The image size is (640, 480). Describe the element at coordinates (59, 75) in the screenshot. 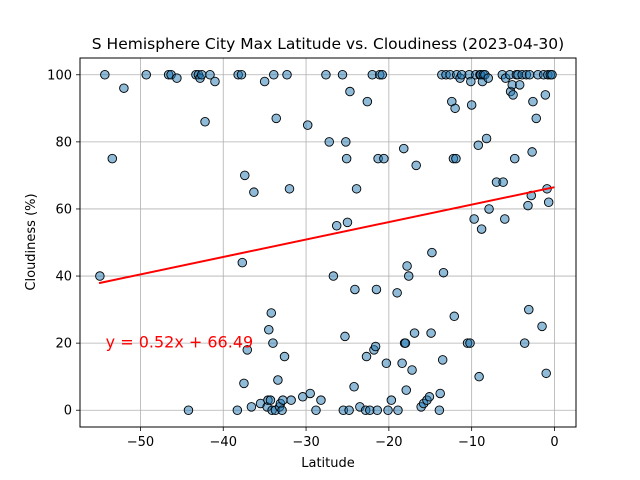

I see `y-tick-label: 100` at that location.